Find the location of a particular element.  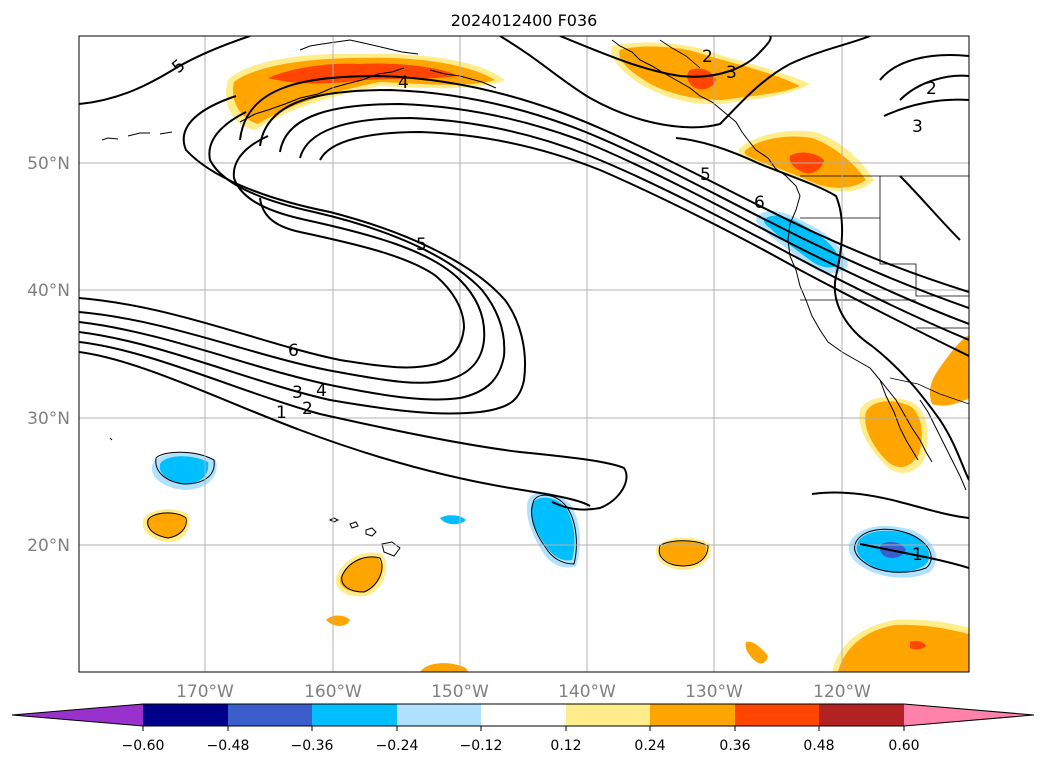

island-outline-south is located at coordinates (683, 553).